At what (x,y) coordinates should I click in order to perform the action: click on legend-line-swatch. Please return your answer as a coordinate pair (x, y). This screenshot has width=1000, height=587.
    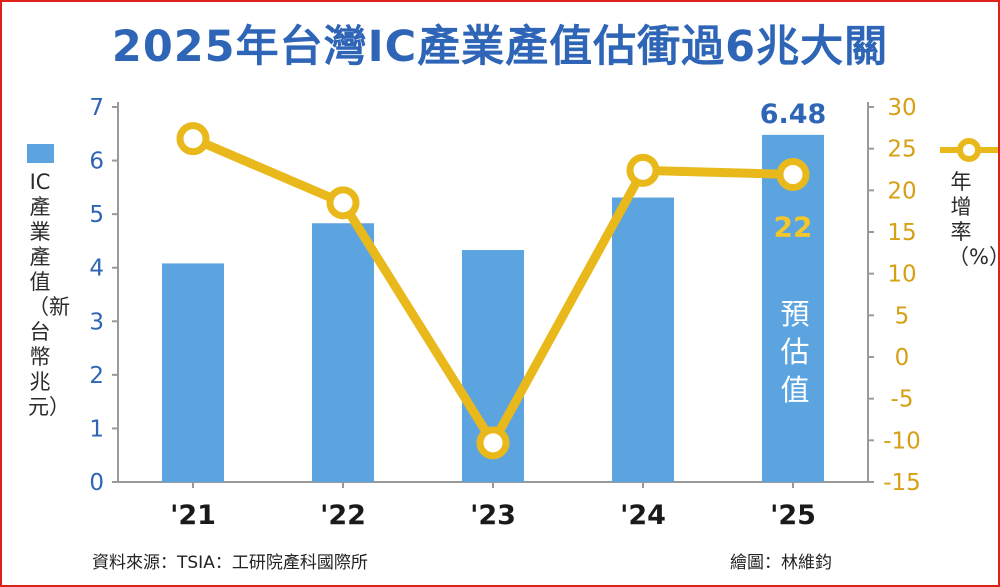
    Looking at the image, I should click on (969, 150).